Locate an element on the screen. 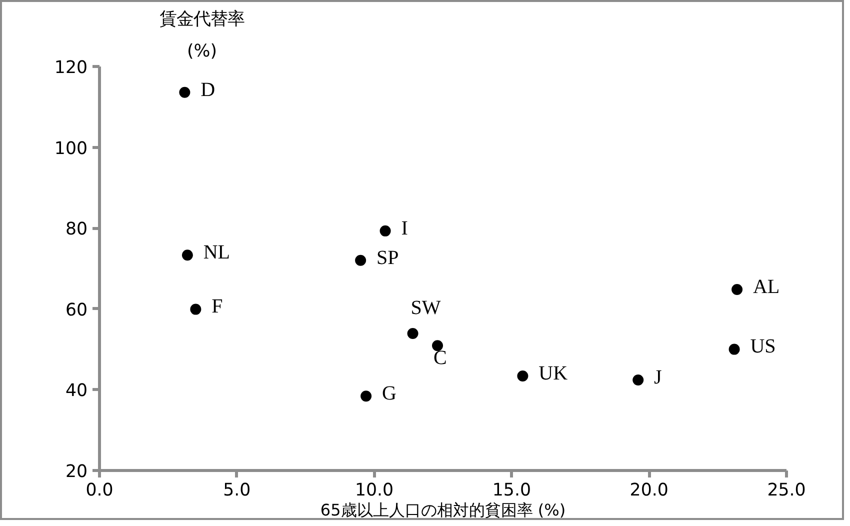 This screenshot has height=526, width=850. annotation: G is located at coordinates (389, 393).